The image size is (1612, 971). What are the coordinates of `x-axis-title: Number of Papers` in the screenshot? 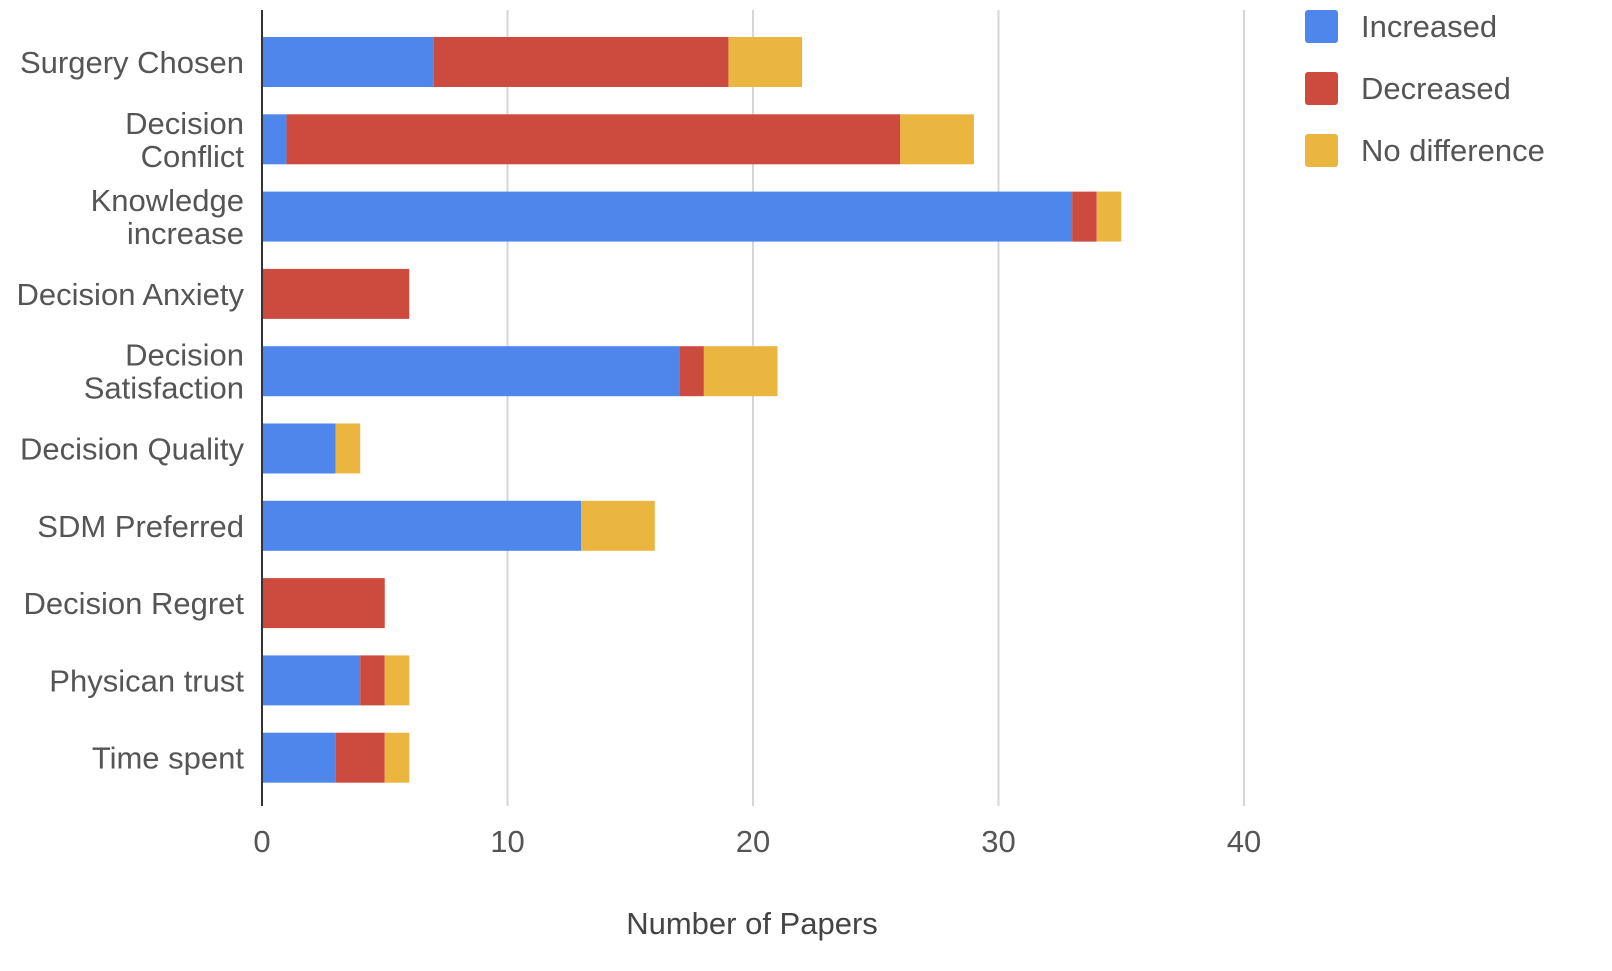 It's located at (752, 923).